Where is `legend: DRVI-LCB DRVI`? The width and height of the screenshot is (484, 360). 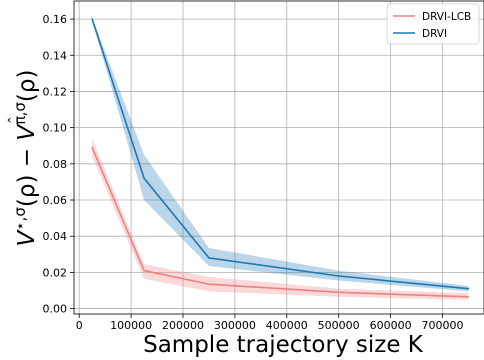 legend: DRVI-LCB DRVI is located at coordinates (433, 24).